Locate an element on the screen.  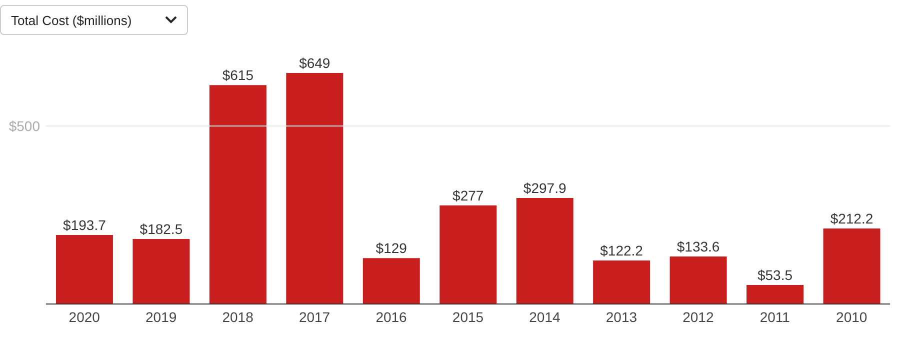
data-label: $615 is located at coordinates (238, 75).